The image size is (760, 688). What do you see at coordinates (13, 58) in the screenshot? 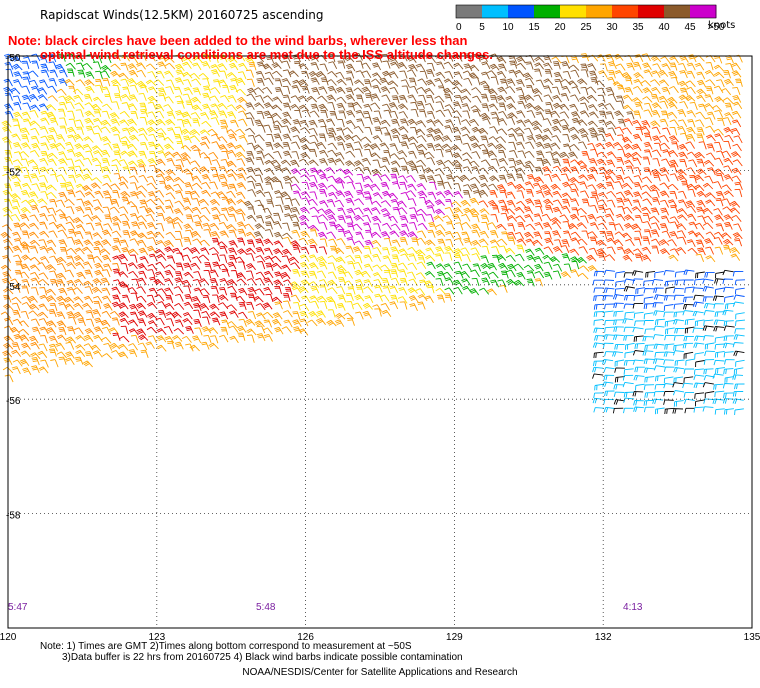
I see `latitude-label: -50` at bounding box center [13, 58].